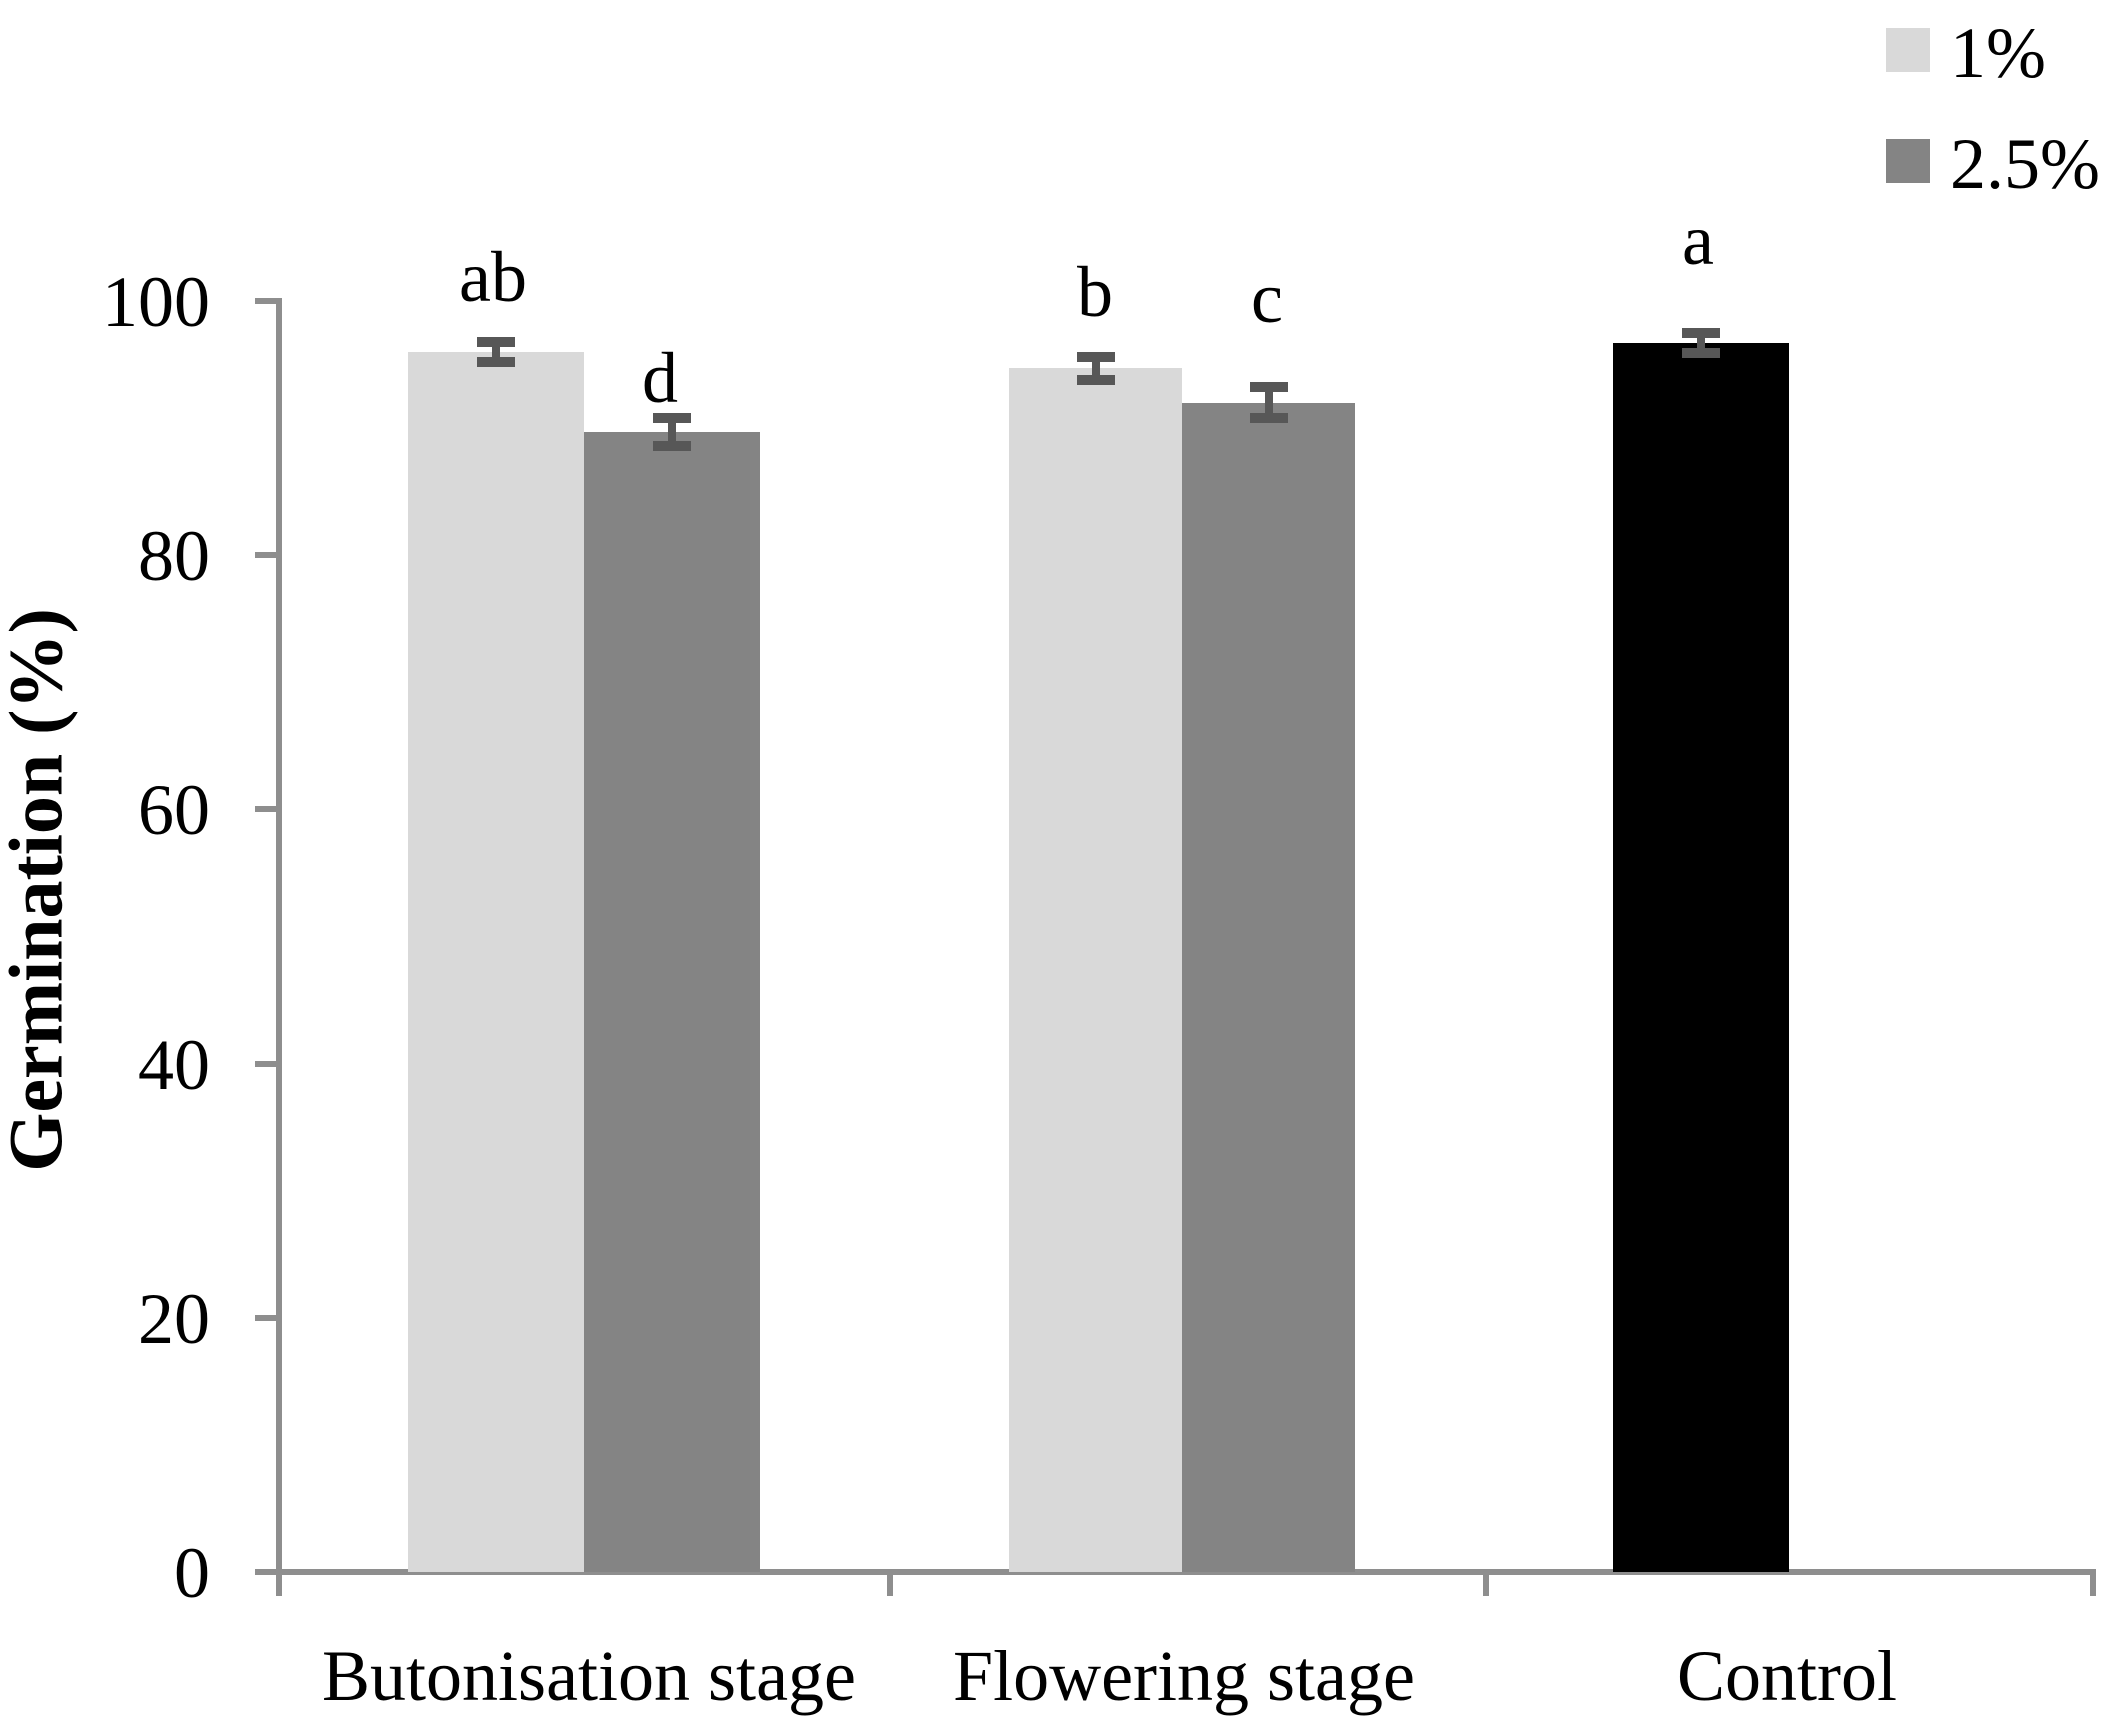 Image resolution: width=2102 pixels, height=1720 pixels. Describe the element at coordinates (39, 890) in the screenshot. I see `y-axis-title: Germination (%)` at that location.